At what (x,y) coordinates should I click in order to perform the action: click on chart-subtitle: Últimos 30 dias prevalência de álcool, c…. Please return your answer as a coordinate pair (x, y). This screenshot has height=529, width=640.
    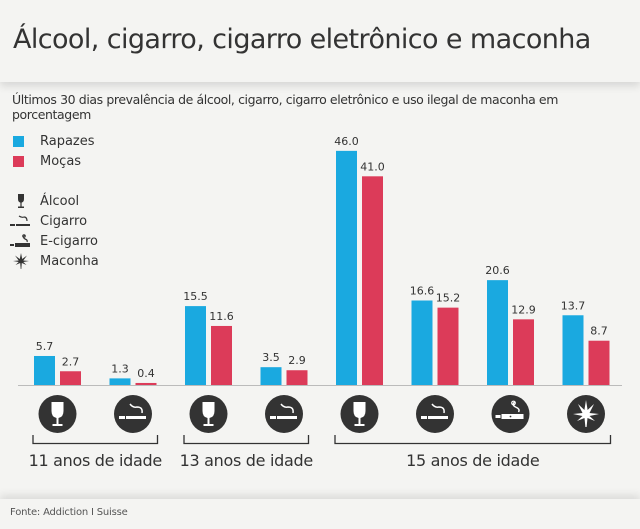
    Looking at the image, I should click on (285, 107).